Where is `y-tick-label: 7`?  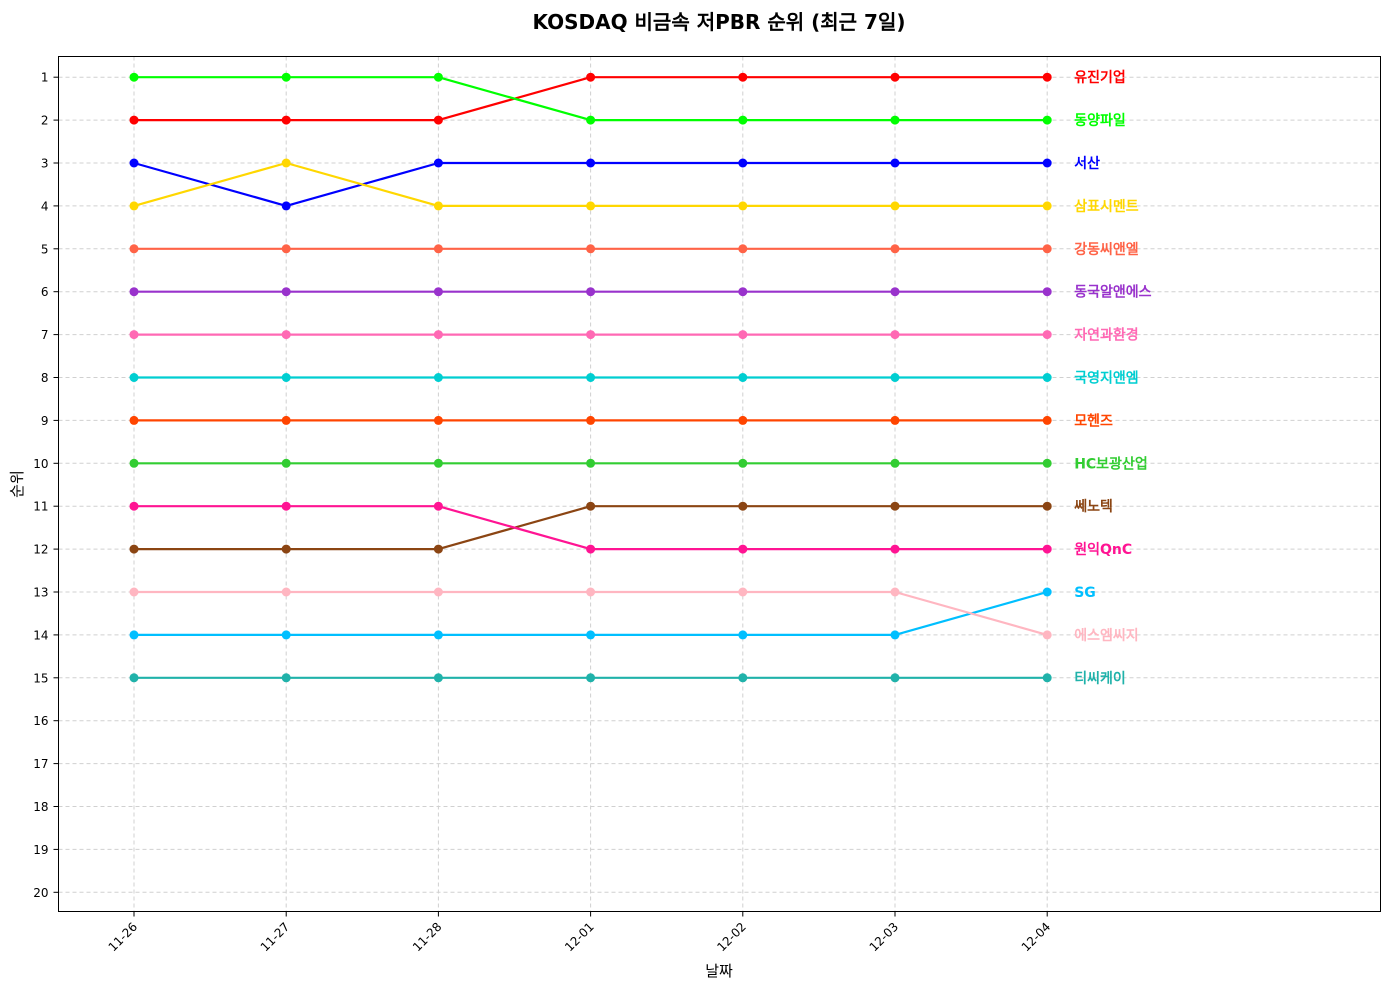 y-tick-label: 7 is located at coordinates (45, 335).